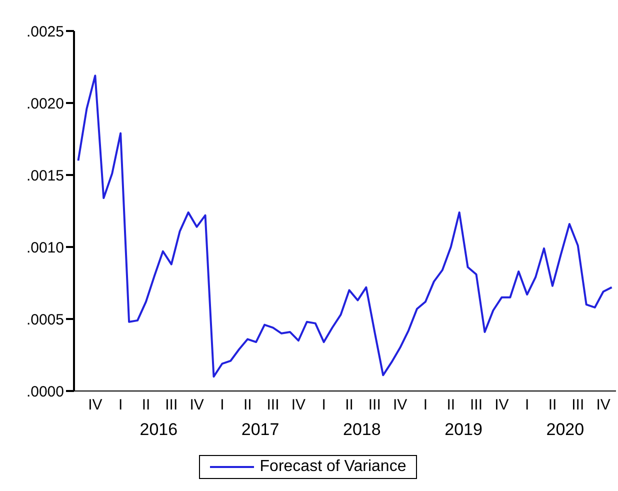 The image size is (618, 491). I want to click on y-tick-label: .0005, so click(45, 319).